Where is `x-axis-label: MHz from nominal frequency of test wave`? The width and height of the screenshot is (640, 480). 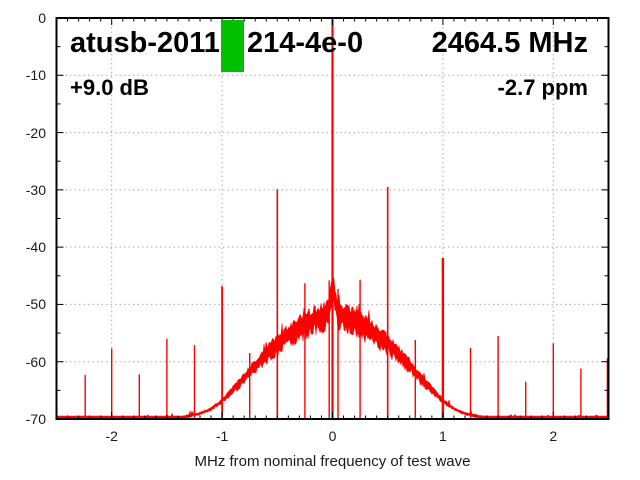 x-axis-label: MHz from nominal frequency of test wave is located at coordinates (332, 461).